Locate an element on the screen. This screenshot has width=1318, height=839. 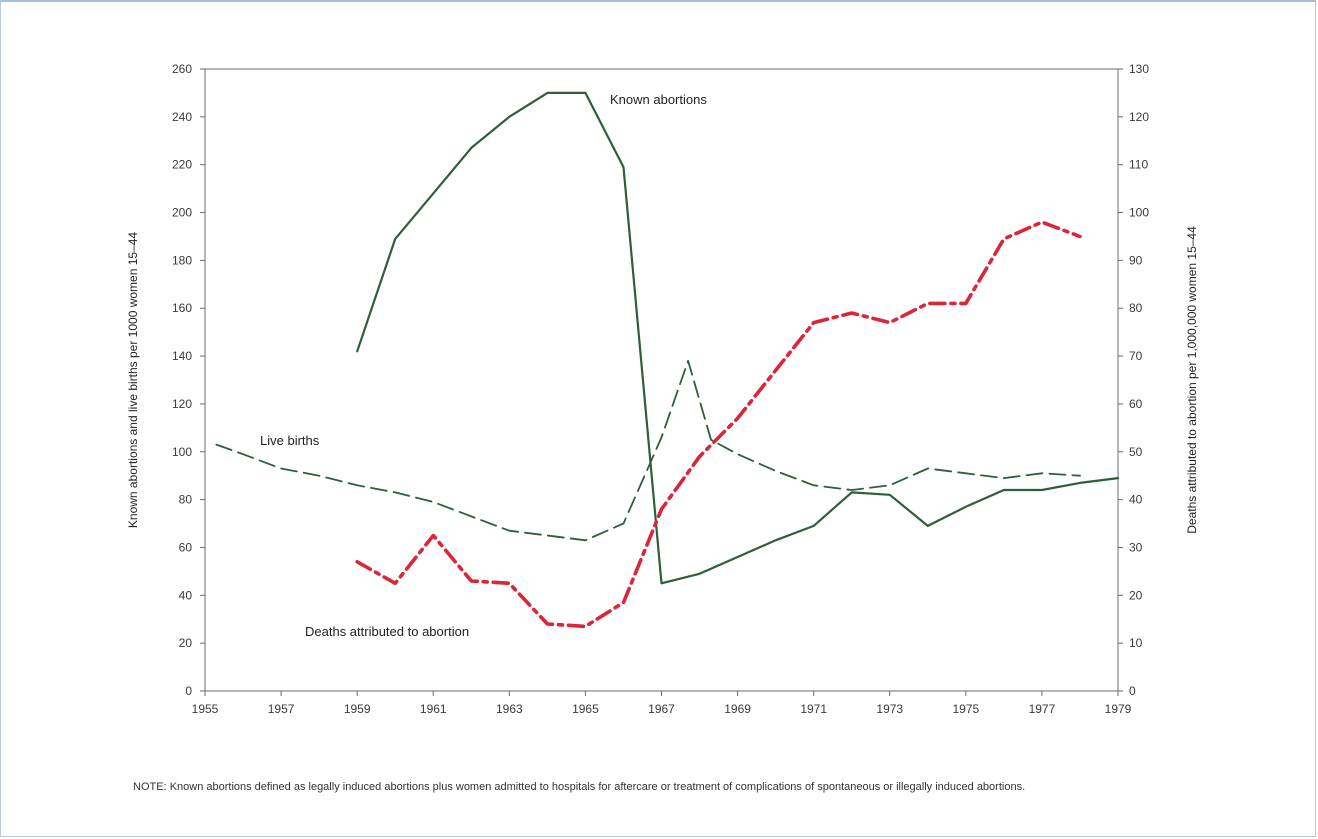
y-left-tick-label: 260 is located at coordinates (182, 69).